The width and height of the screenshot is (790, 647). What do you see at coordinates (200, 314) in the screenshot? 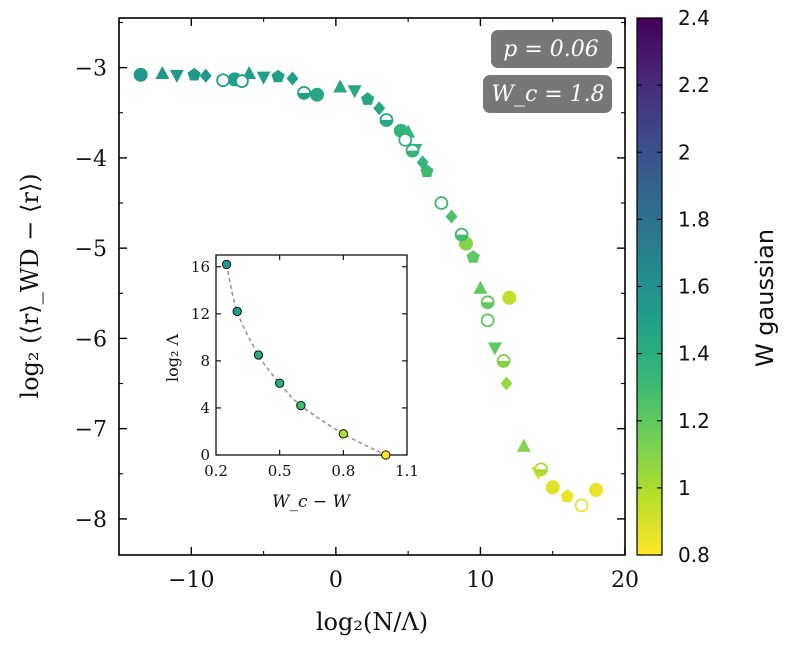
I see `inset-y-tick-label: 12` at bounding box center [200, 314].